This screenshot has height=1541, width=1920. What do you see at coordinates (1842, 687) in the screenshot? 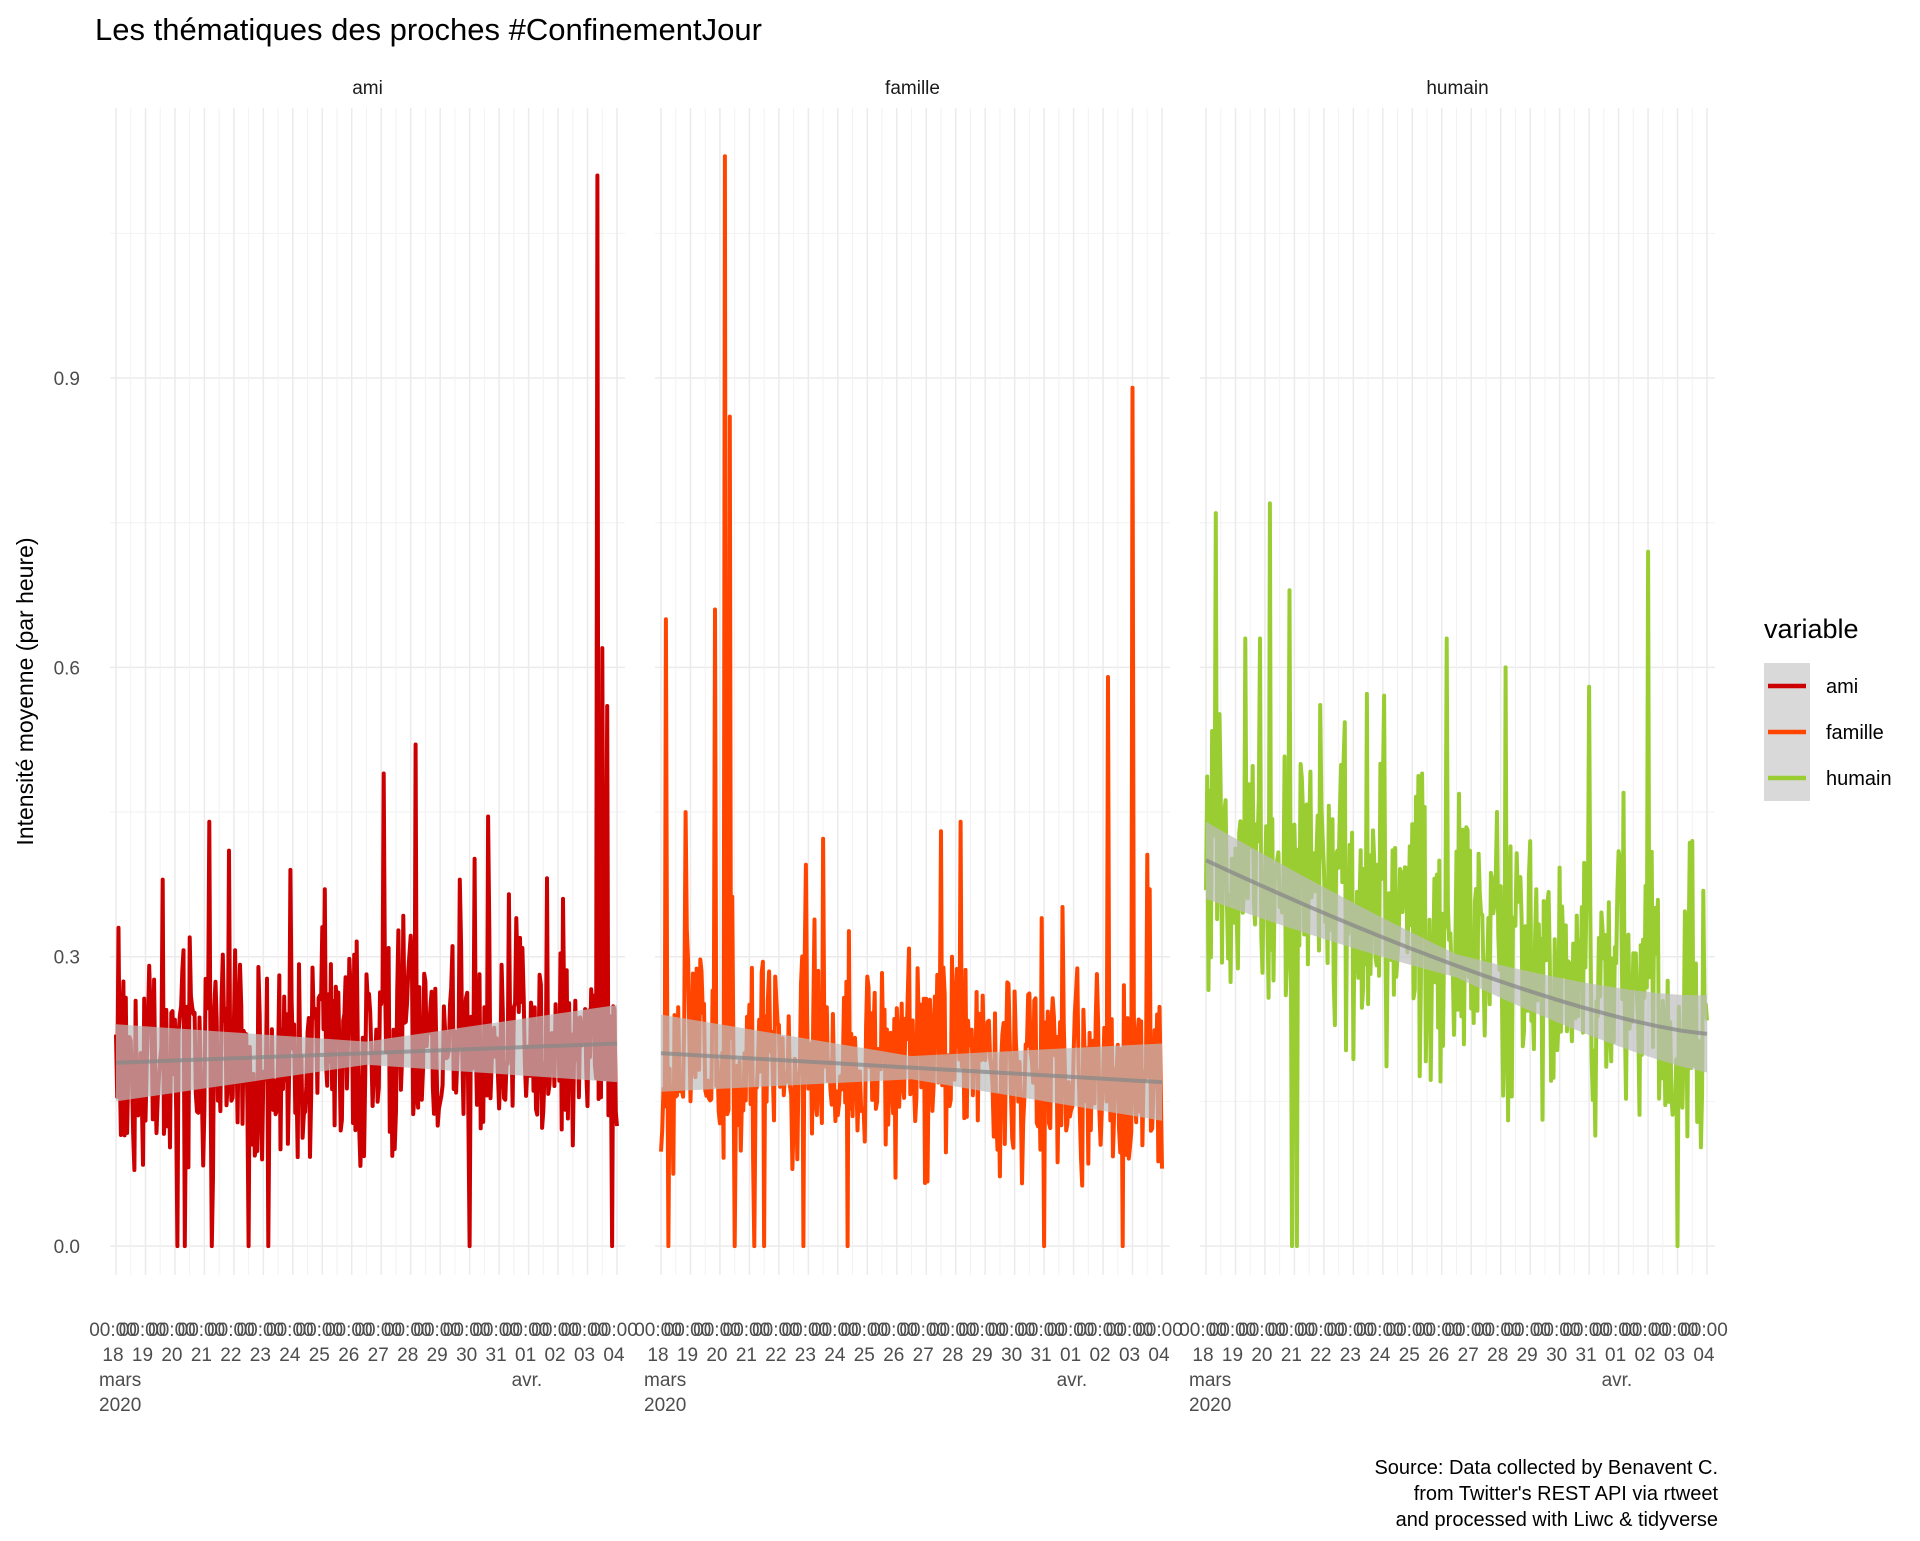
I see `legend-label: ami` at bounding box center [1842, 687].